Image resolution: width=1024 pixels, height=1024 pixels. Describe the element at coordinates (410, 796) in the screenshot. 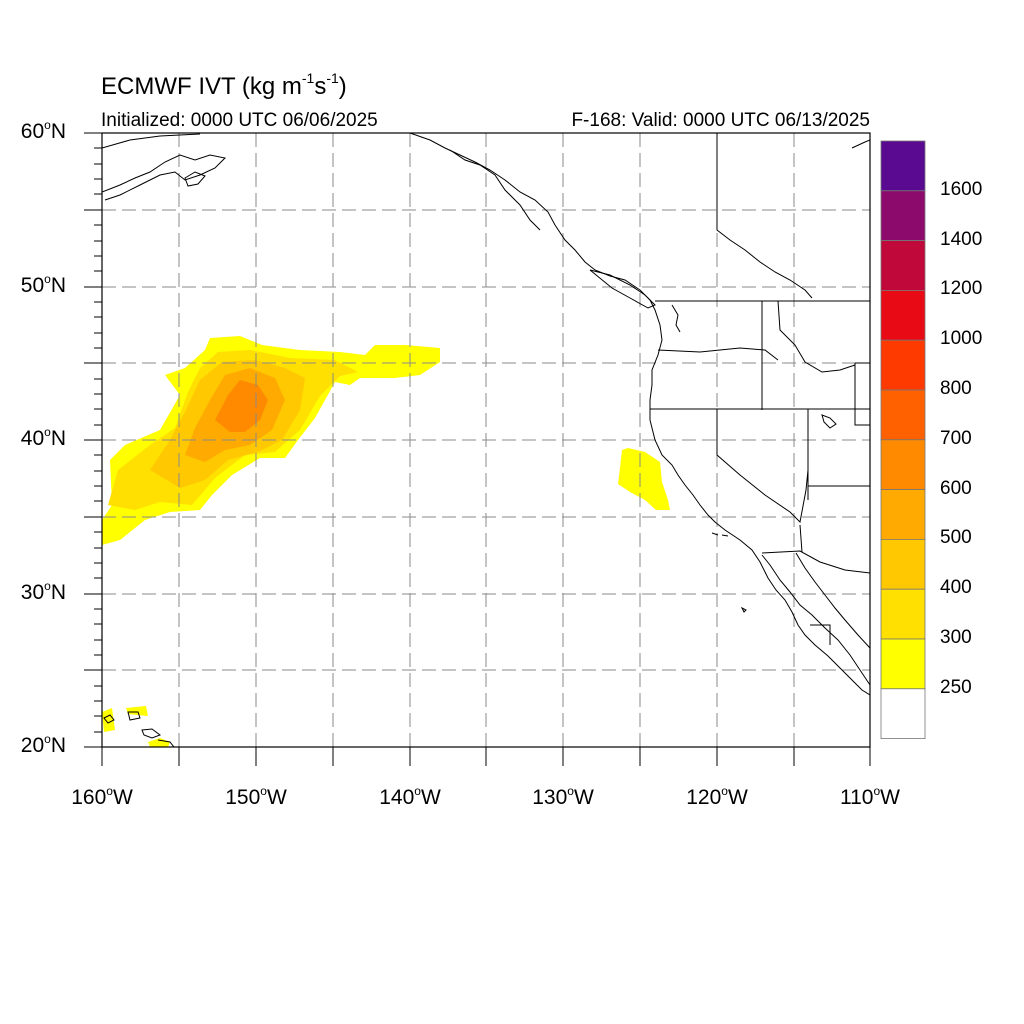

I see `lon-label-140: 140oW` at that location.